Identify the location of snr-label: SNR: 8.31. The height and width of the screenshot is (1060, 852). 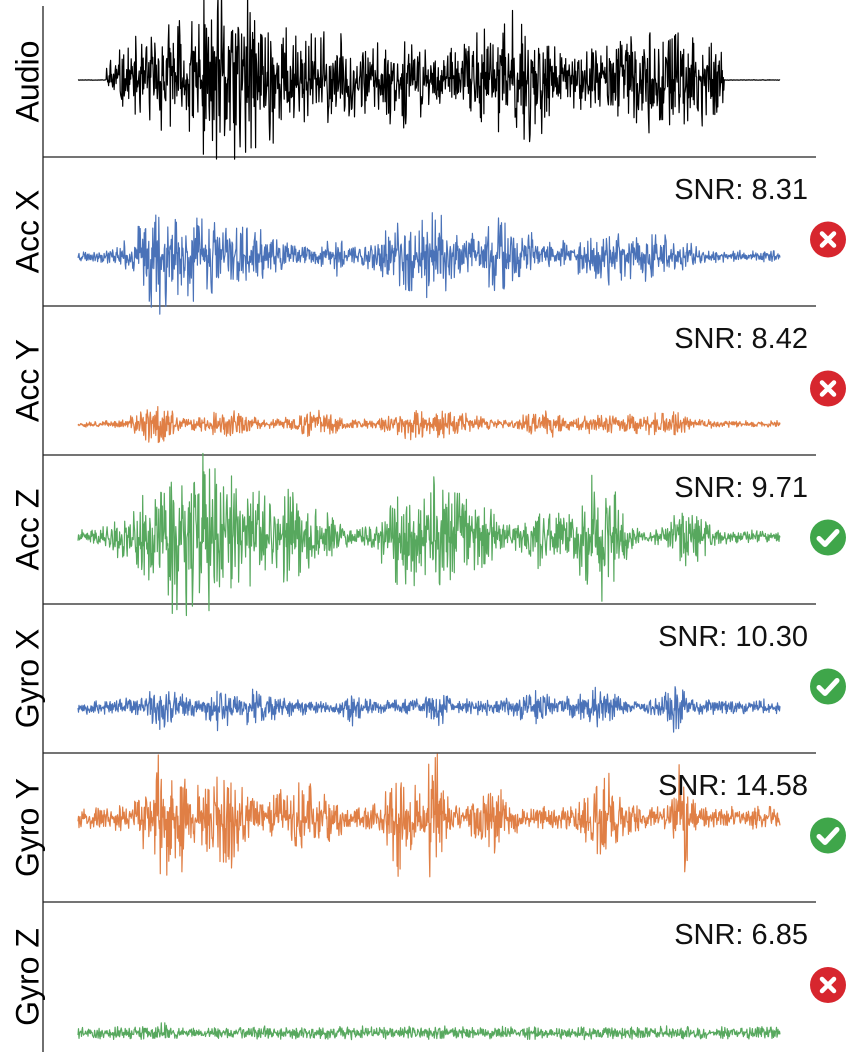
(741, 190).